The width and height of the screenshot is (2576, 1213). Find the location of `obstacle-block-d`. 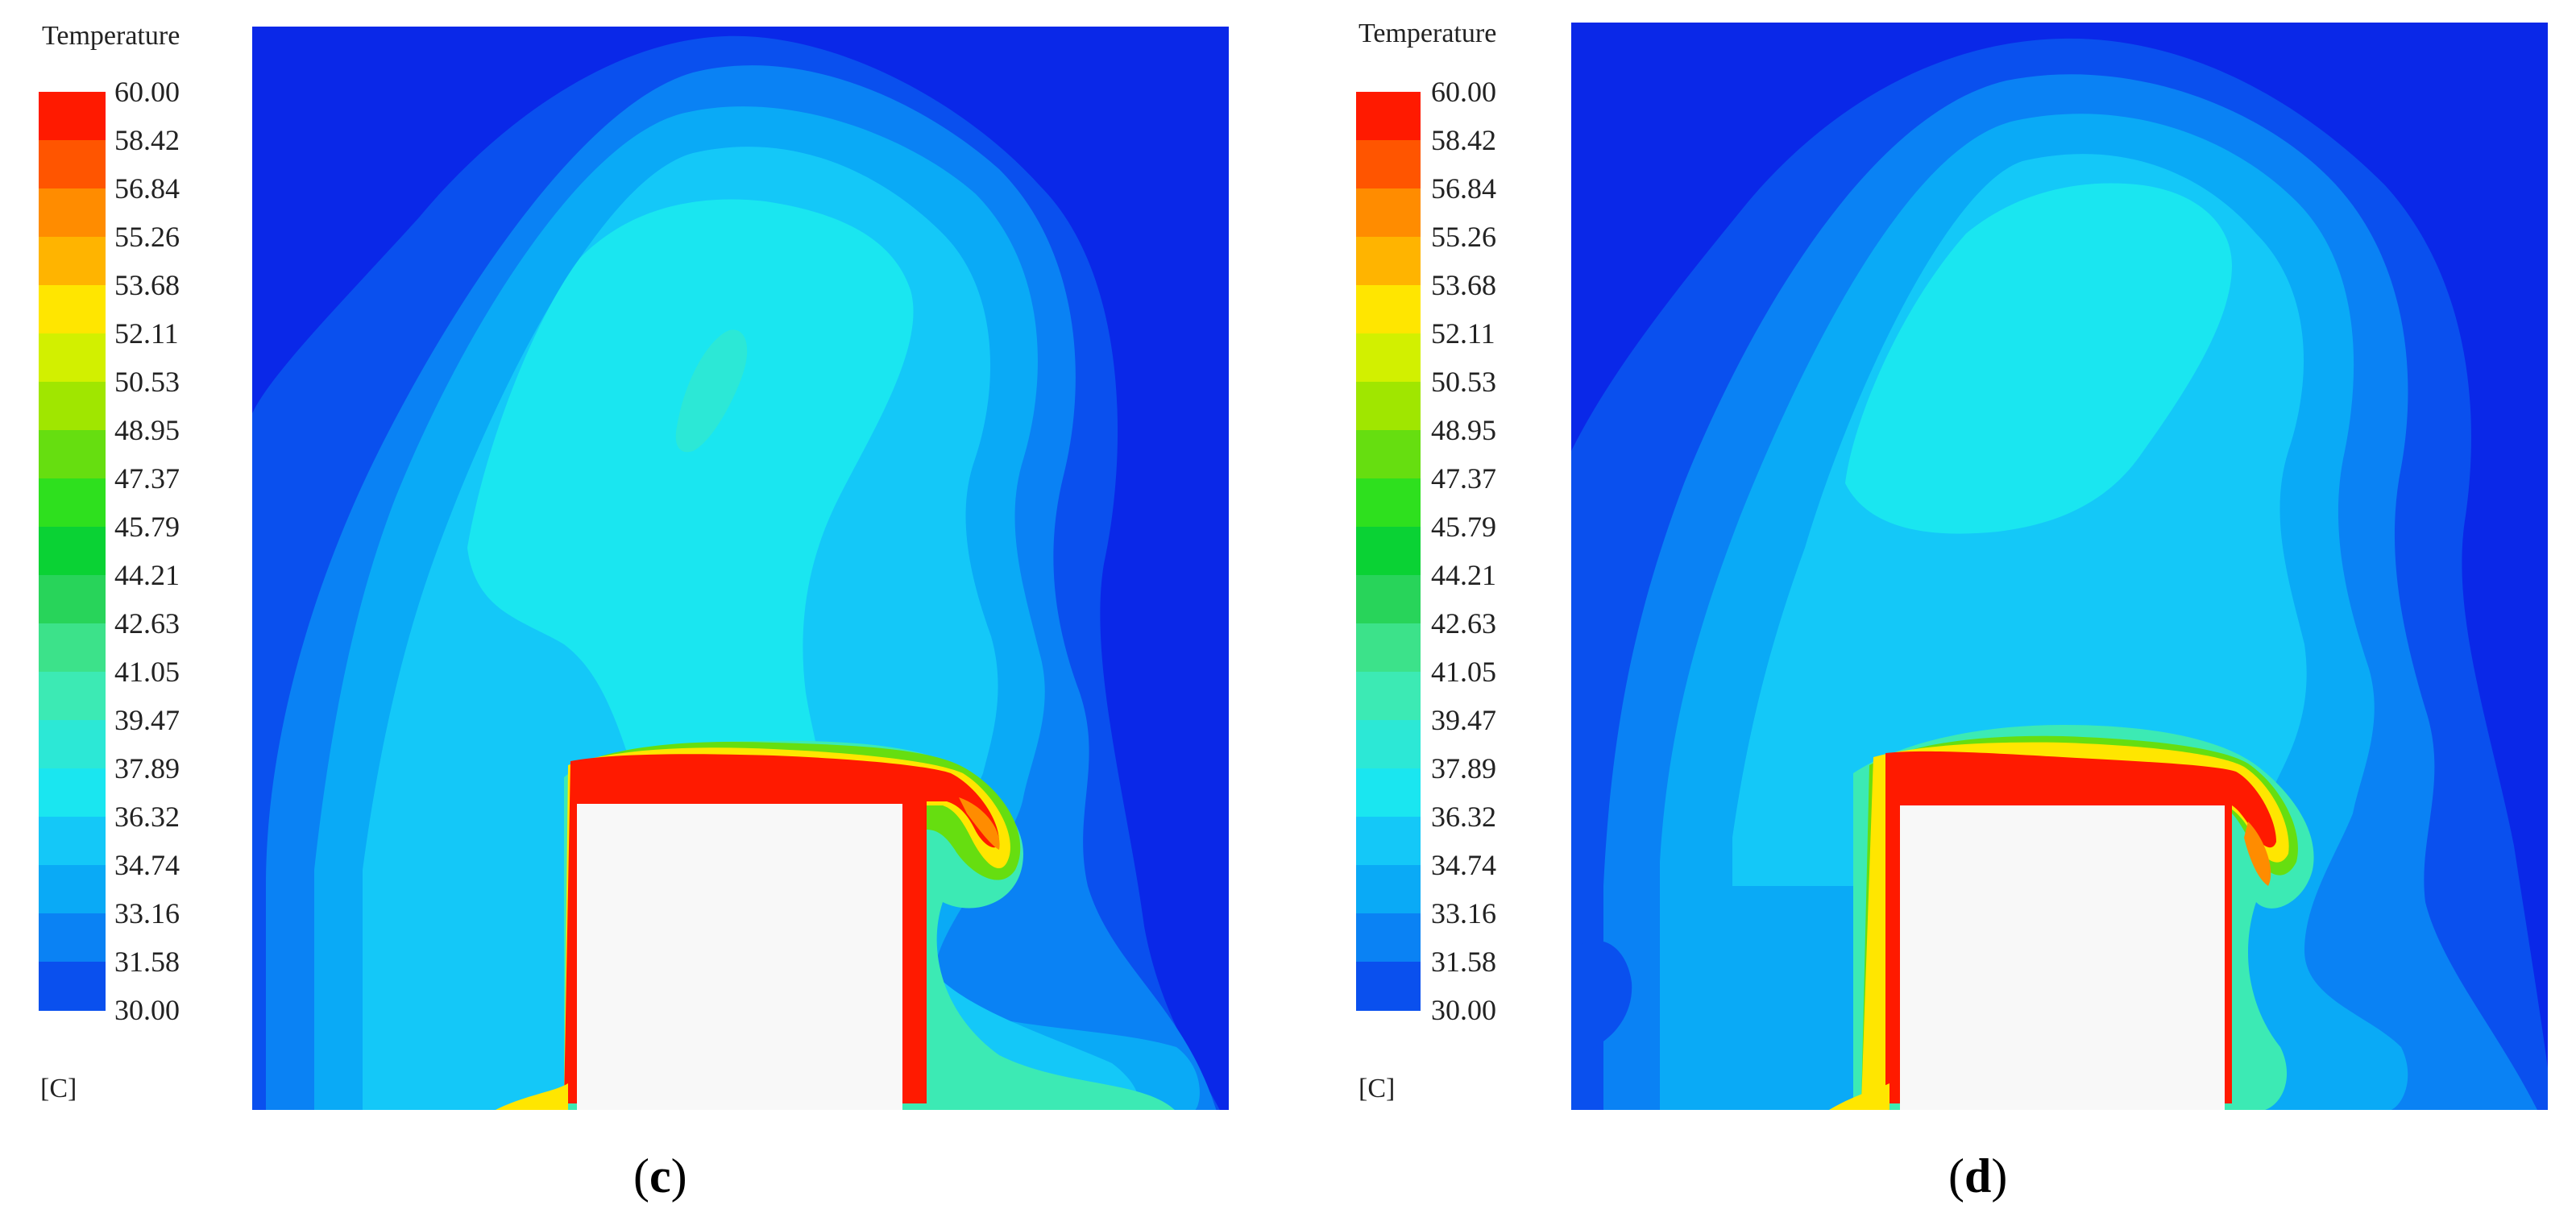

obstacle-block-d is located at coordinates (2062, 957).